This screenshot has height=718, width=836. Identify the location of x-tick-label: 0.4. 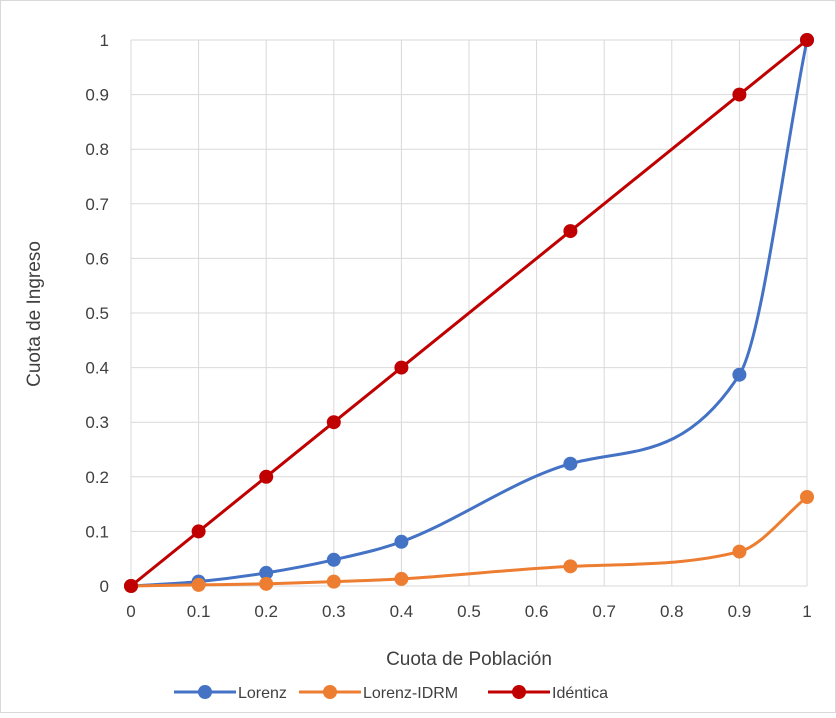
(402, 611).